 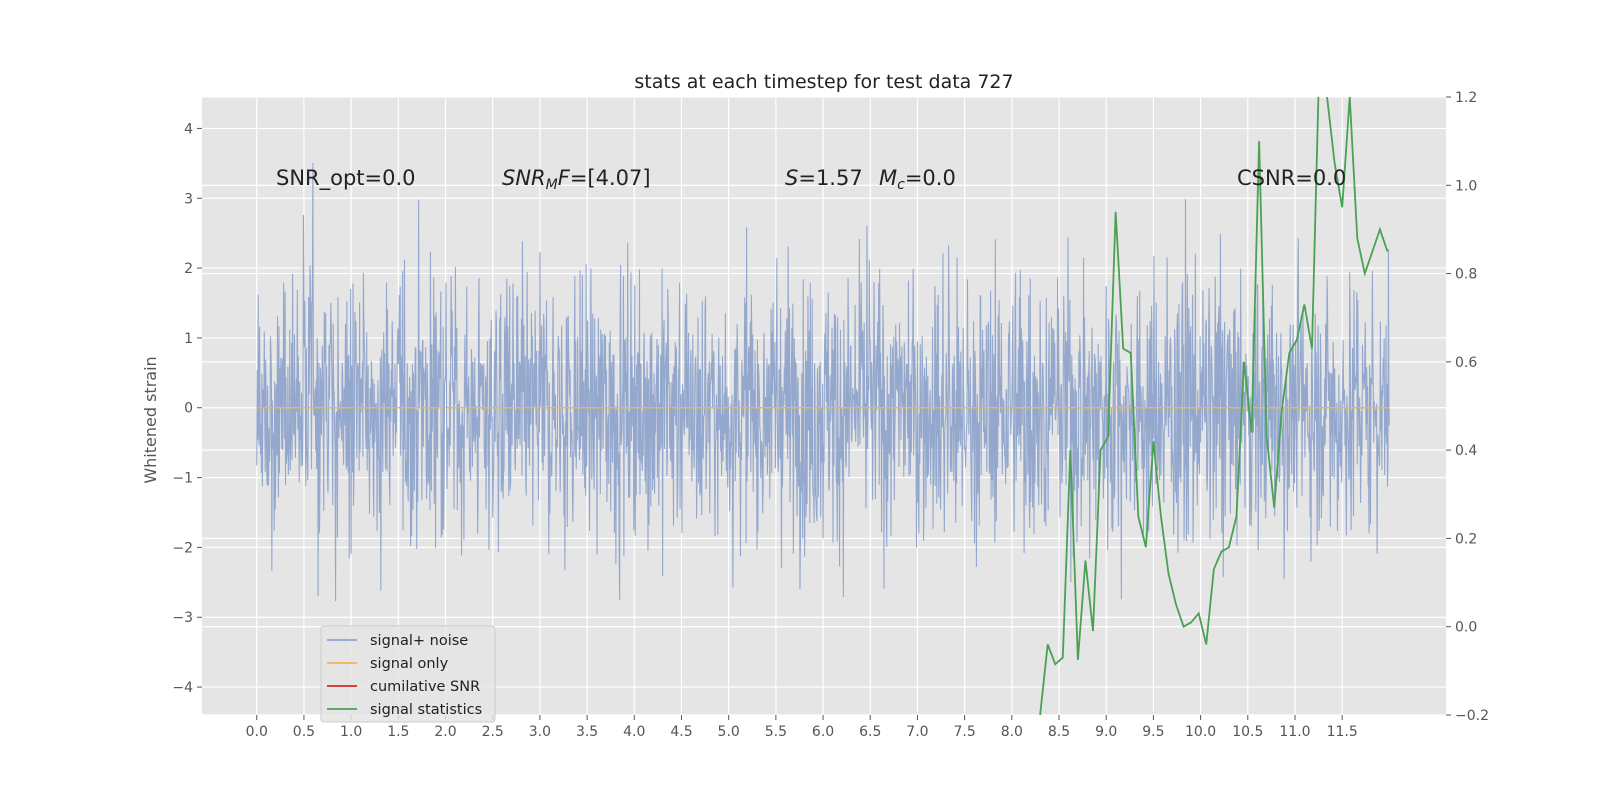 What do you see at coordinates (1466, 186) in the screenshot?
I see `y2-tick-label: 1.0` at bounding box center [1466, 186].